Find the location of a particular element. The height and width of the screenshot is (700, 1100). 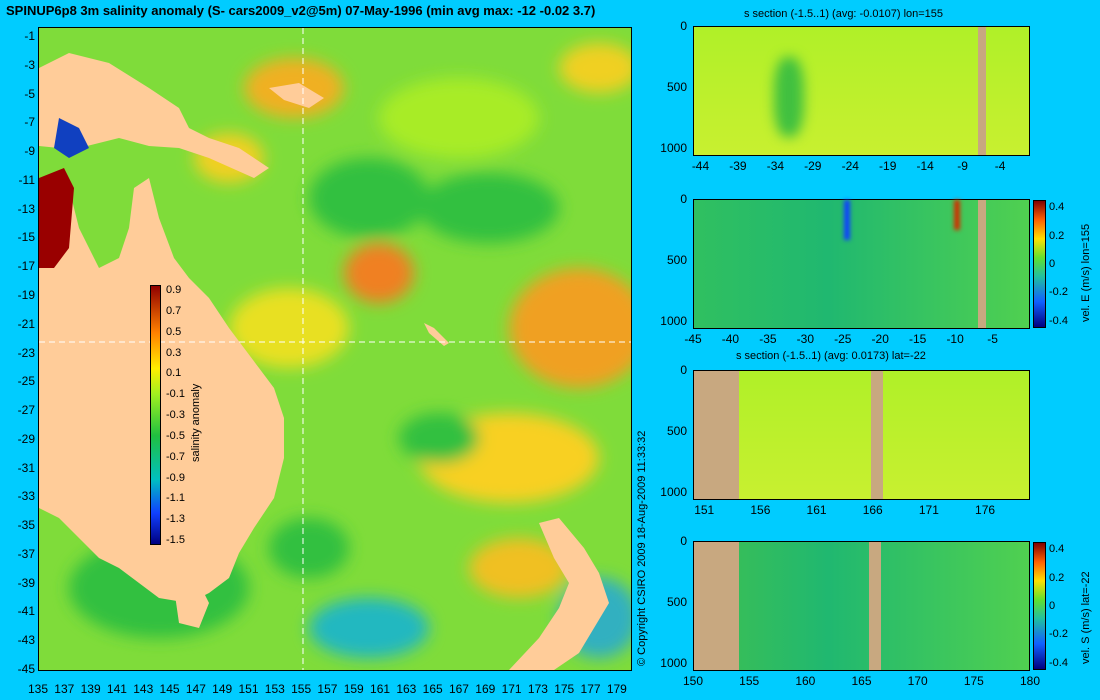

map-x-tick: 141 is located at coordinates (116, 689).